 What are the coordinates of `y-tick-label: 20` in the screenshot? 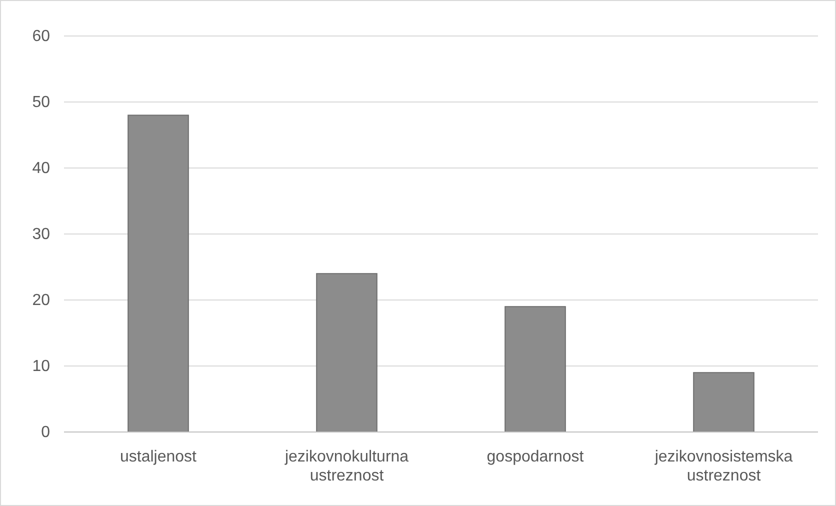 It's located at (41, 301).